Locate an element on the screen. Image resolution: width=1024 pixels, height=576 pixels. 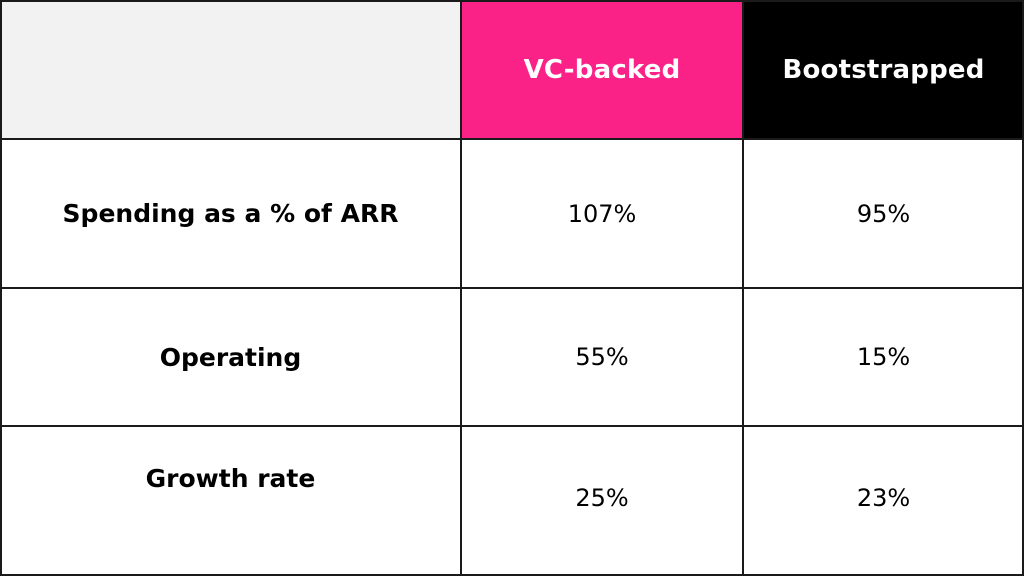
table-cell: 23% is located at coordinates (883, 501).